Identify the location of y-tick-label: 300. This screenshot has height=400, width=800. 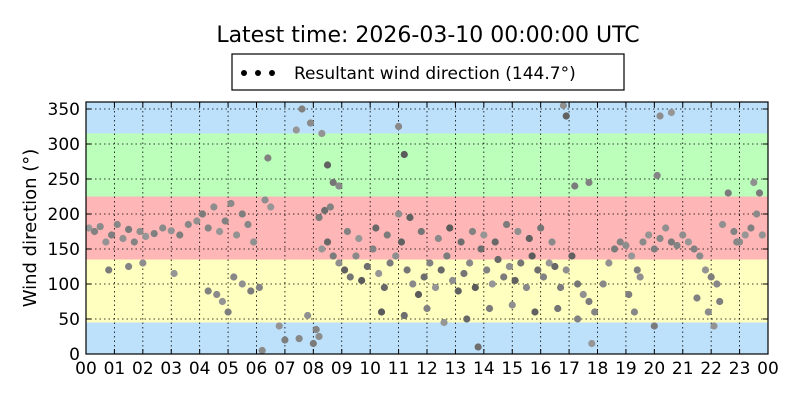
(64, 145).